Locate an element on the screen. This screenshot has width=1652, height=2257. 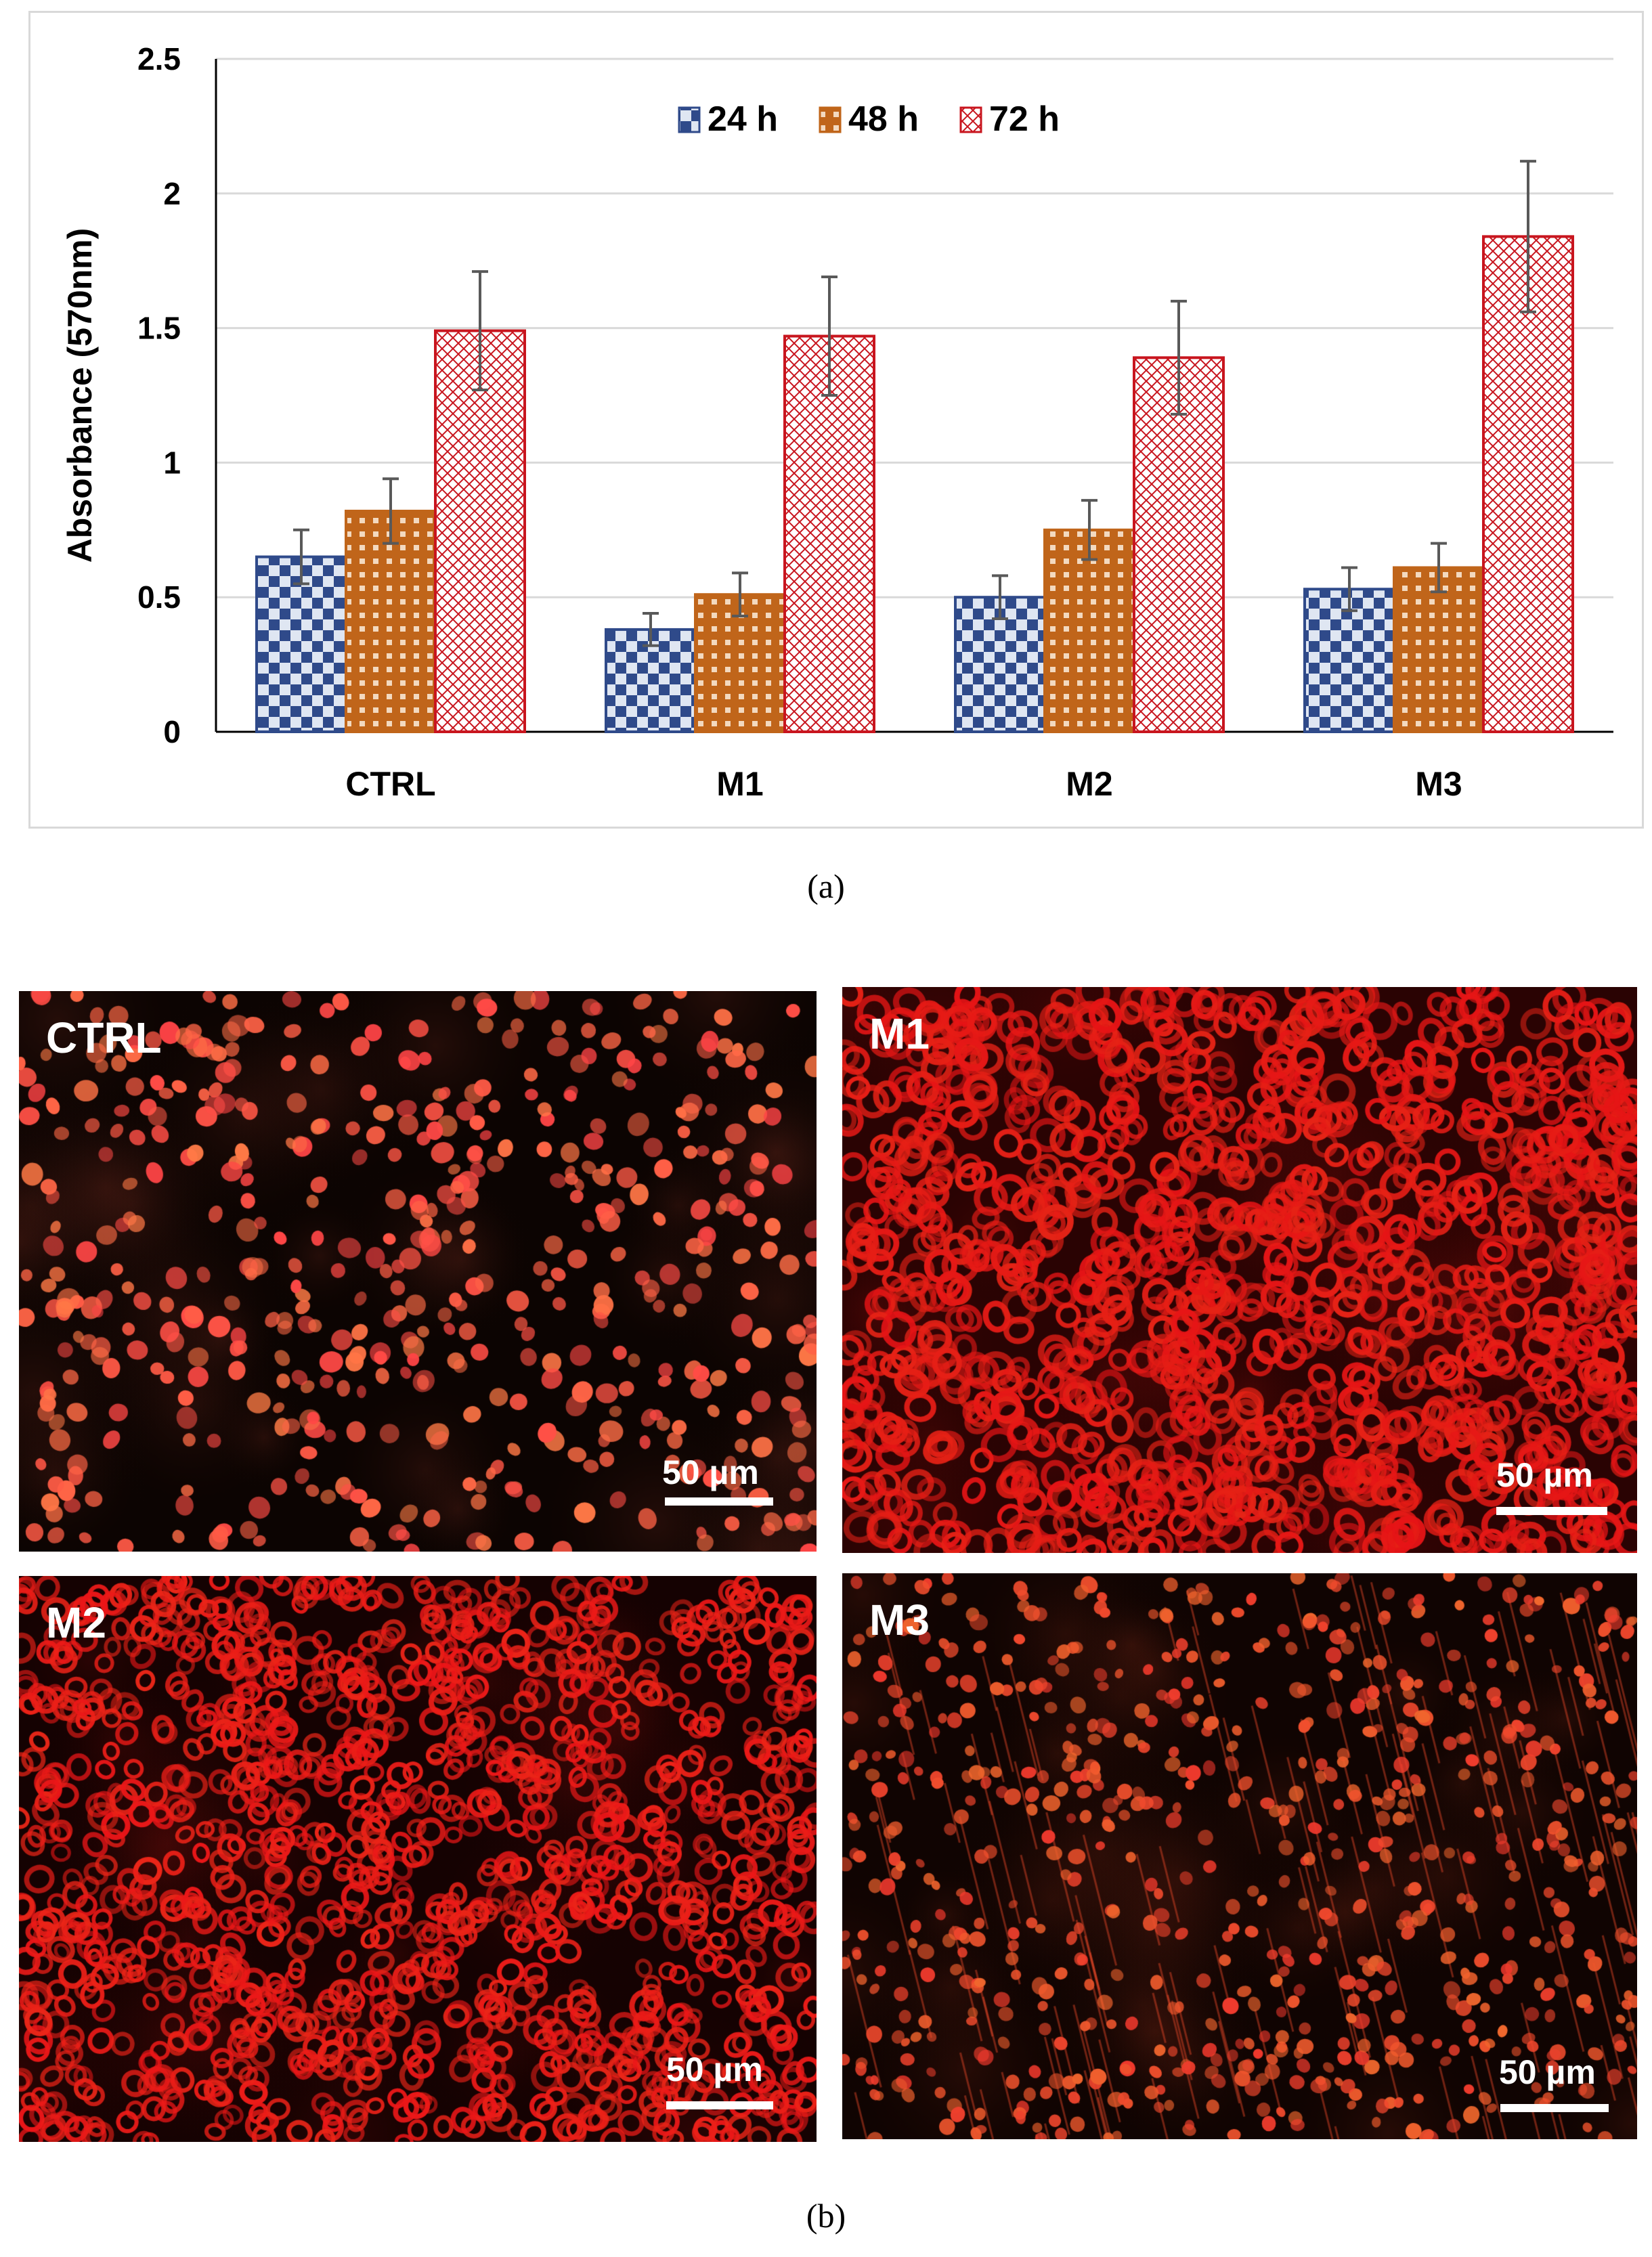
x-tick-label: M3 is located at coordinates (1439, 784).